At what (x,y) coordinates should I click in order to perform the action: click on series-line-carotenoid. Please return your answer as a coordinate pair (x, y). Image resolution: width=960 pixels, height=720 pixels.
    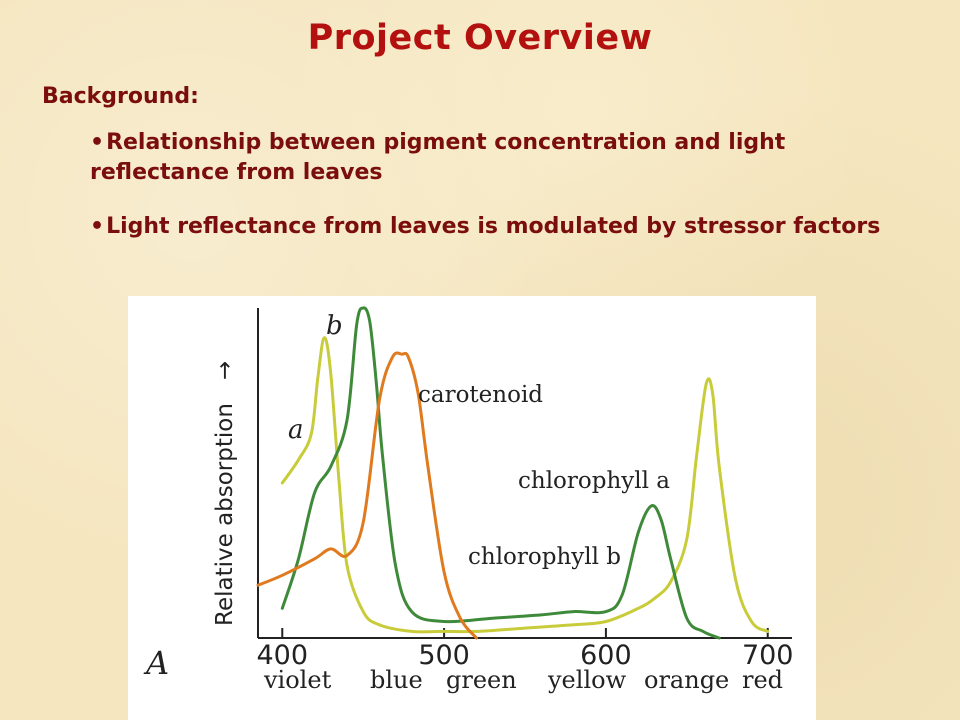
    Looking at the image, I should click on (367, 495).